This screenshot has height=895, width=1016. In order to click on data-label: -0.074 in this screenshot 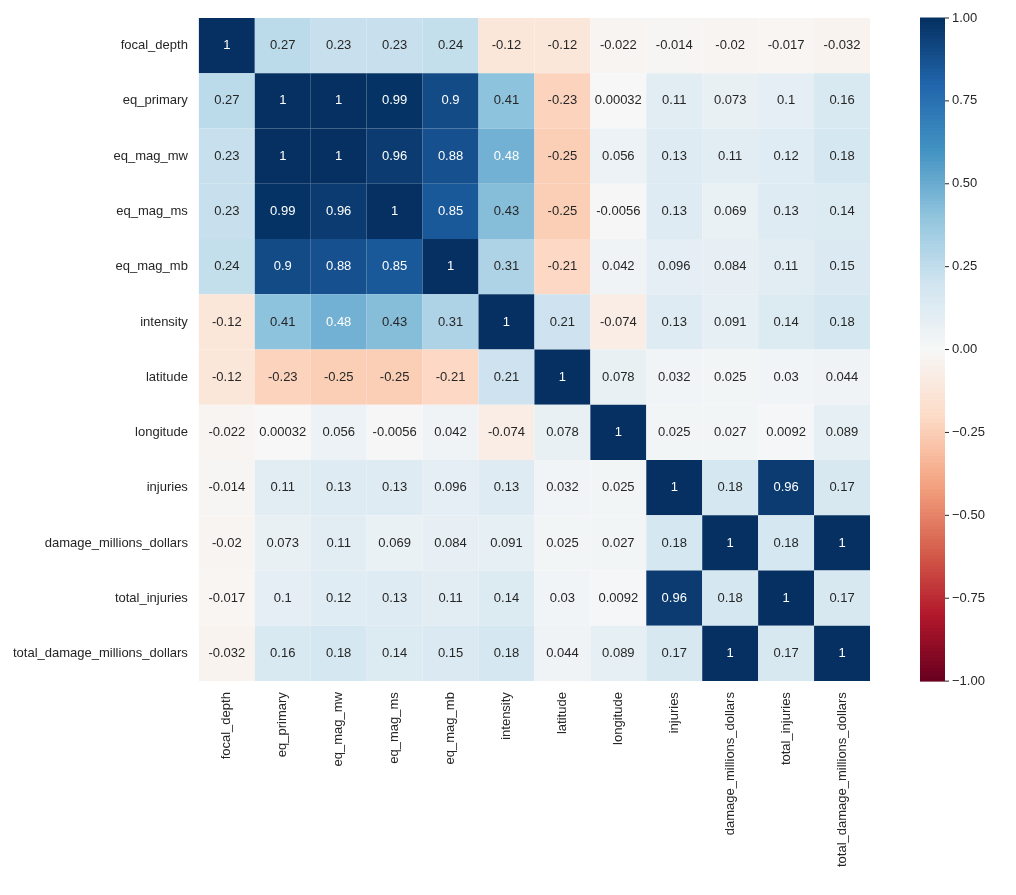, I will do `click(618, 321)`.